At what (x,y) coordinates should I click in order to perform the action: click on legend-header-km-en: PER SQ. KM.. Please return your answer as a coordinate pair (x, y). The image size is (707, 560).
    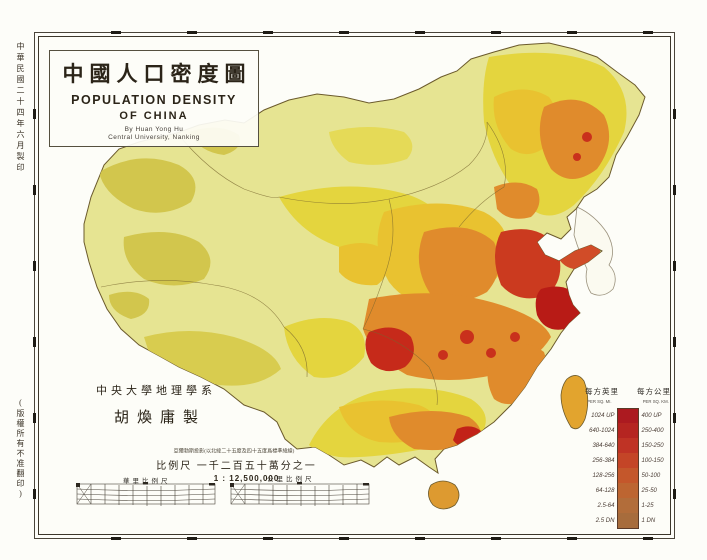
    Looking at the image, I should click on (655, 401).